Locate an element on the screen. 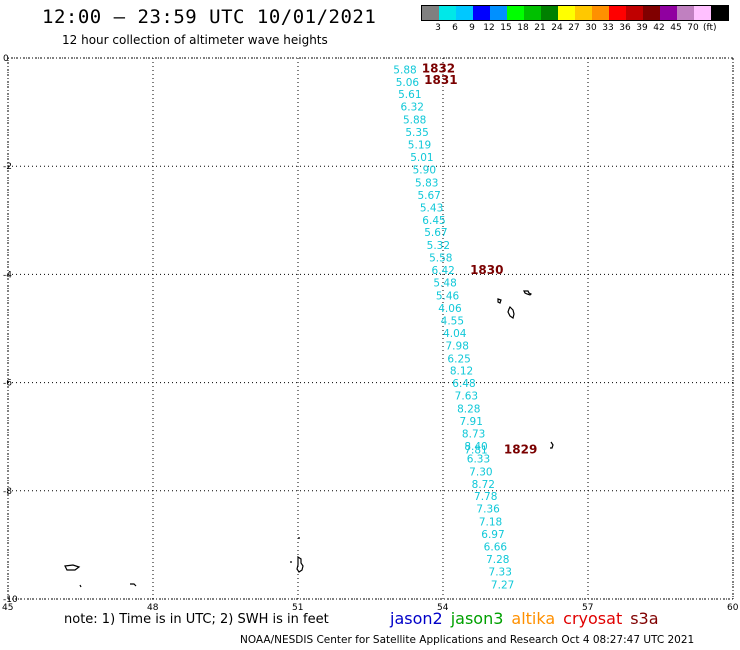  swh-reading: 7.27 is located at coordinates (502, 585).